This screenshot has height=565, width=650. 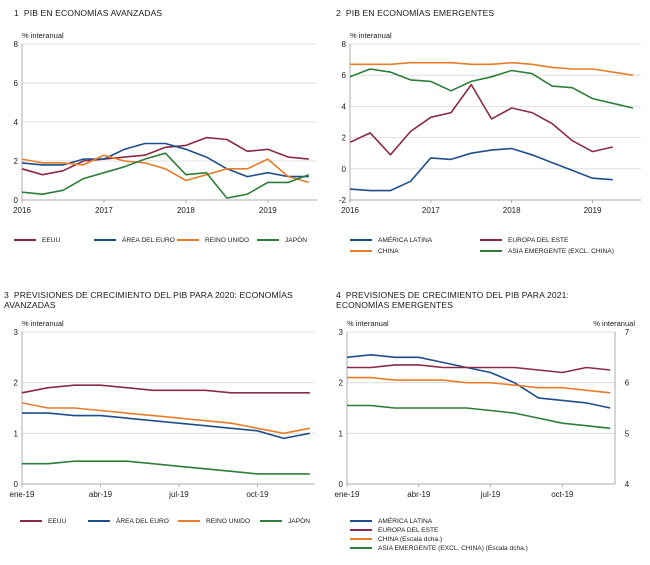 What do you see at coordinates (338, 13) in the screenshot?
I see `chart-2-number: 2` at bounding box center [338, 13].